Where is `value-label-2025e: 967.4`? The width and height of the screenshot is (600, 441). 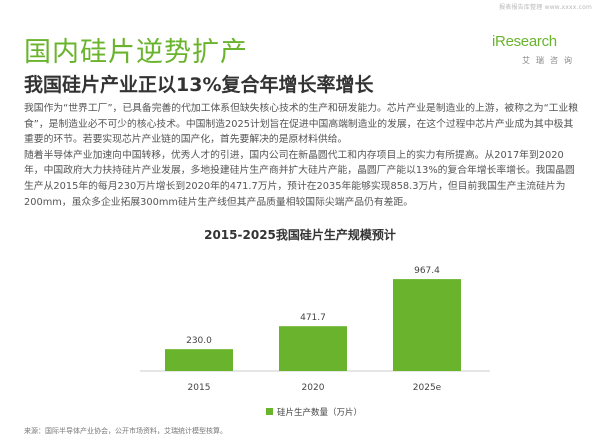
value-label-2025e: 967.4 is located at coordinates (427, 271).